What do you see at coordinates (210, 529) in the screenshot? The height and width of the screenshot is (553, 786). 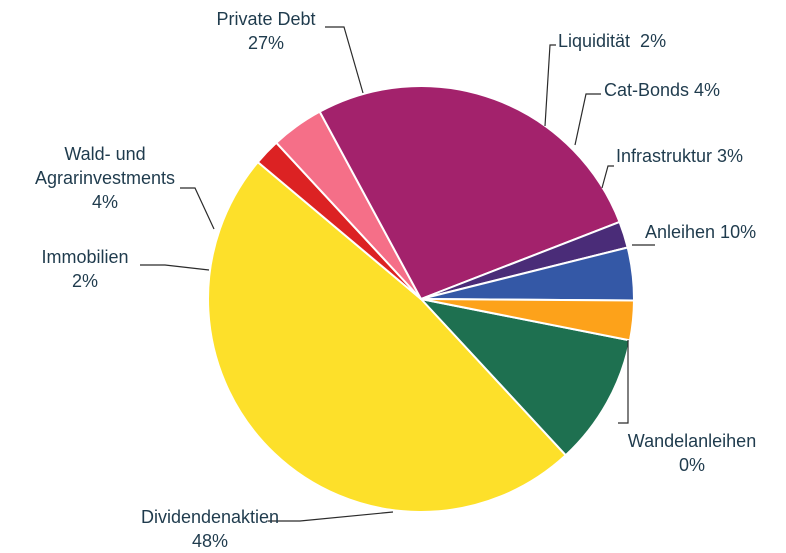 I see `slice-label-2: Dividendenaktien 48%` at bounding box center [210, 529].